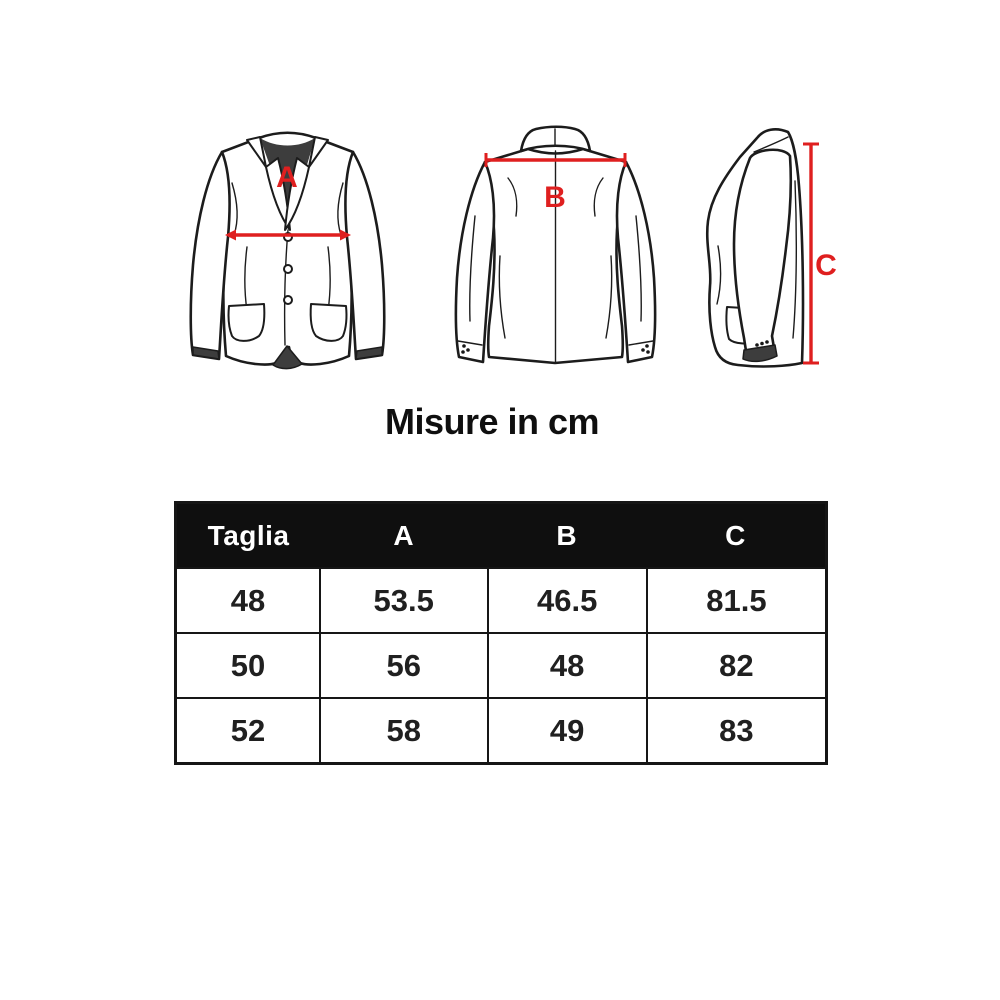  What do you see at coordinates (760, 353) in the screenshot?
I see `side-cuff` at bounding box center [760, 353].